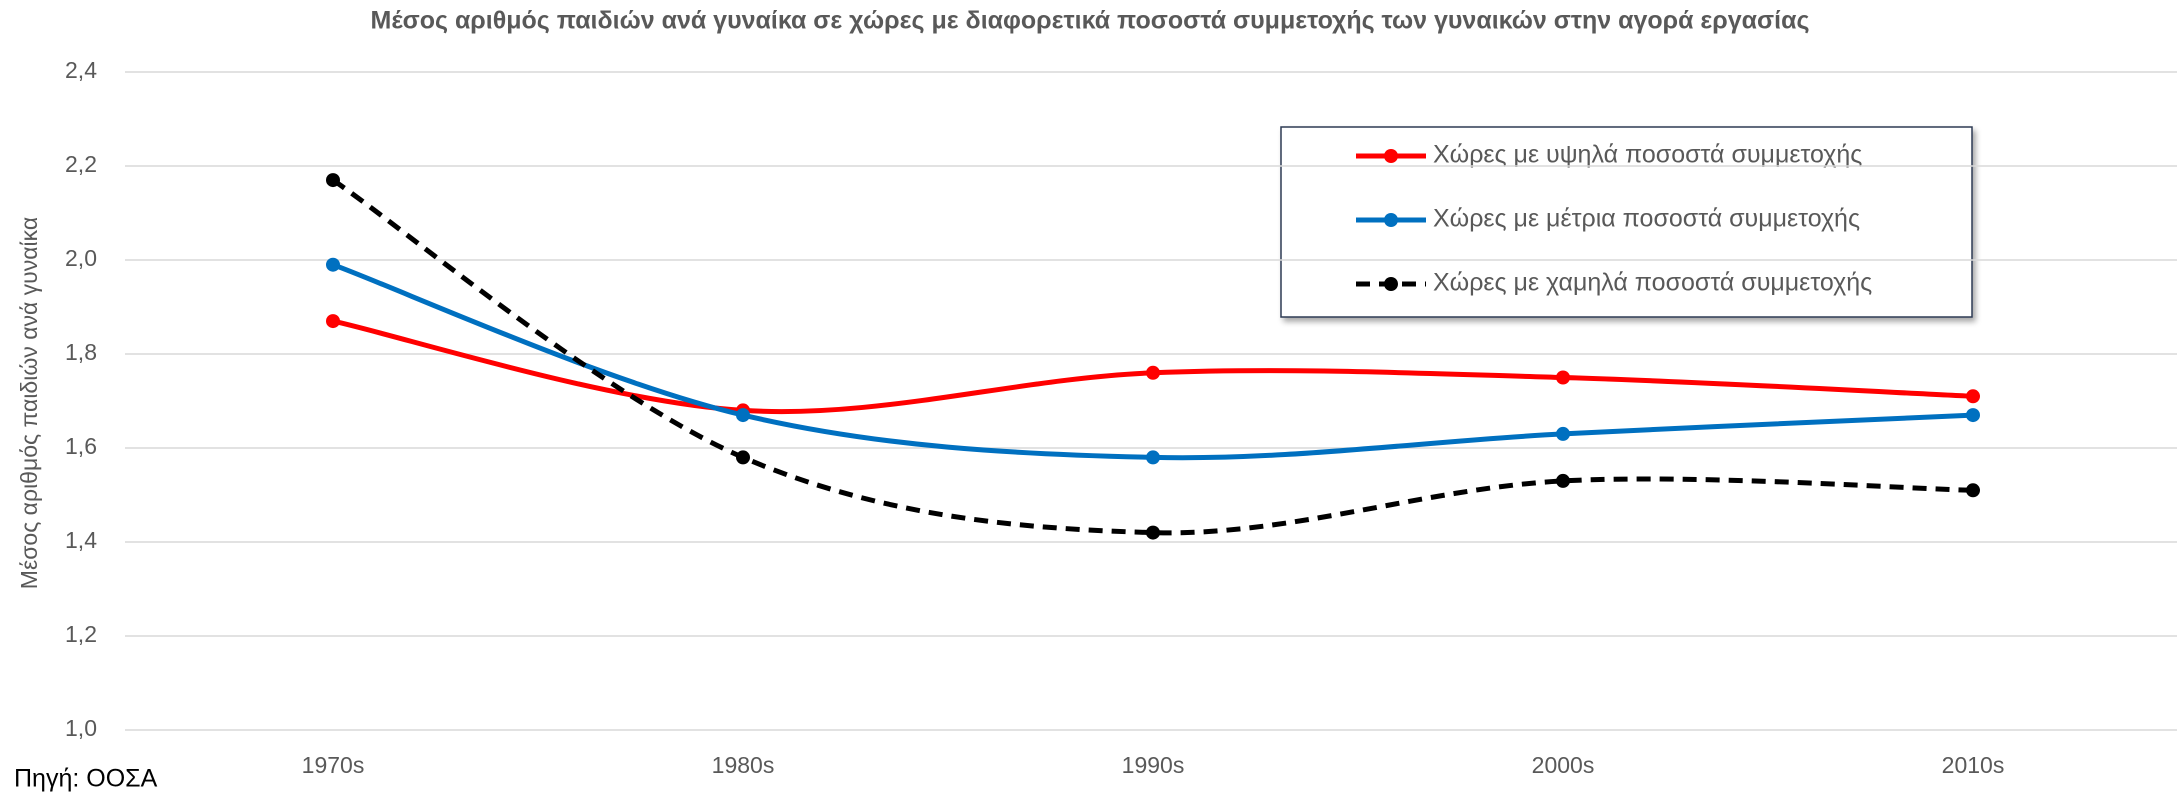 The width and height of the screenshot is (2181, 795). Describe the element at coordinates (1563, 765) in the screenshot. I see `x-tick-label: 2000s` at that location.